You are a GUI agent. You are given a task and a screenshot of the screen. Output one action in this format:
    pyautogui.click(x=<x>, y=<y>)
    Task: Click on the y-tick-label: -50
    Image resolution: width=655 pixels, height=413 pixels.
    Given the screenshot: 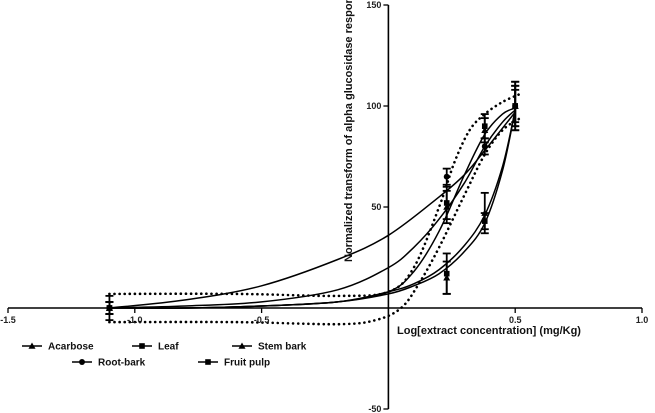 What is the action you would take?
    pyautogui.click(x=374, y=408)
    